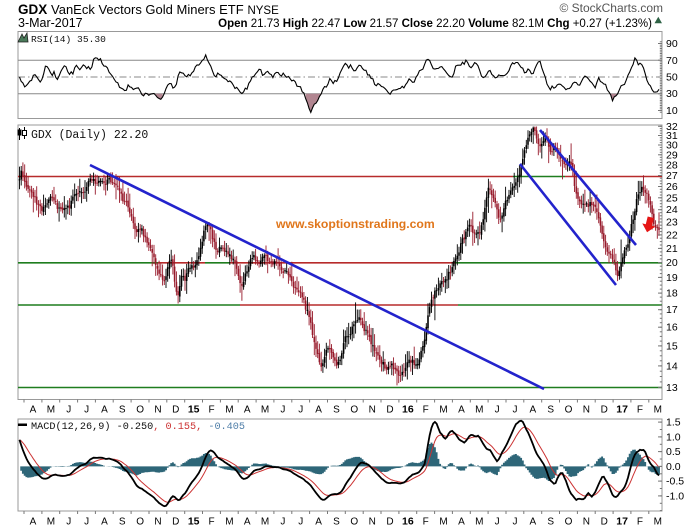  What do you see at coordinates (672, 78) in the screenshot?
I see `svg-text: 50` at bounding box center [672, 78].